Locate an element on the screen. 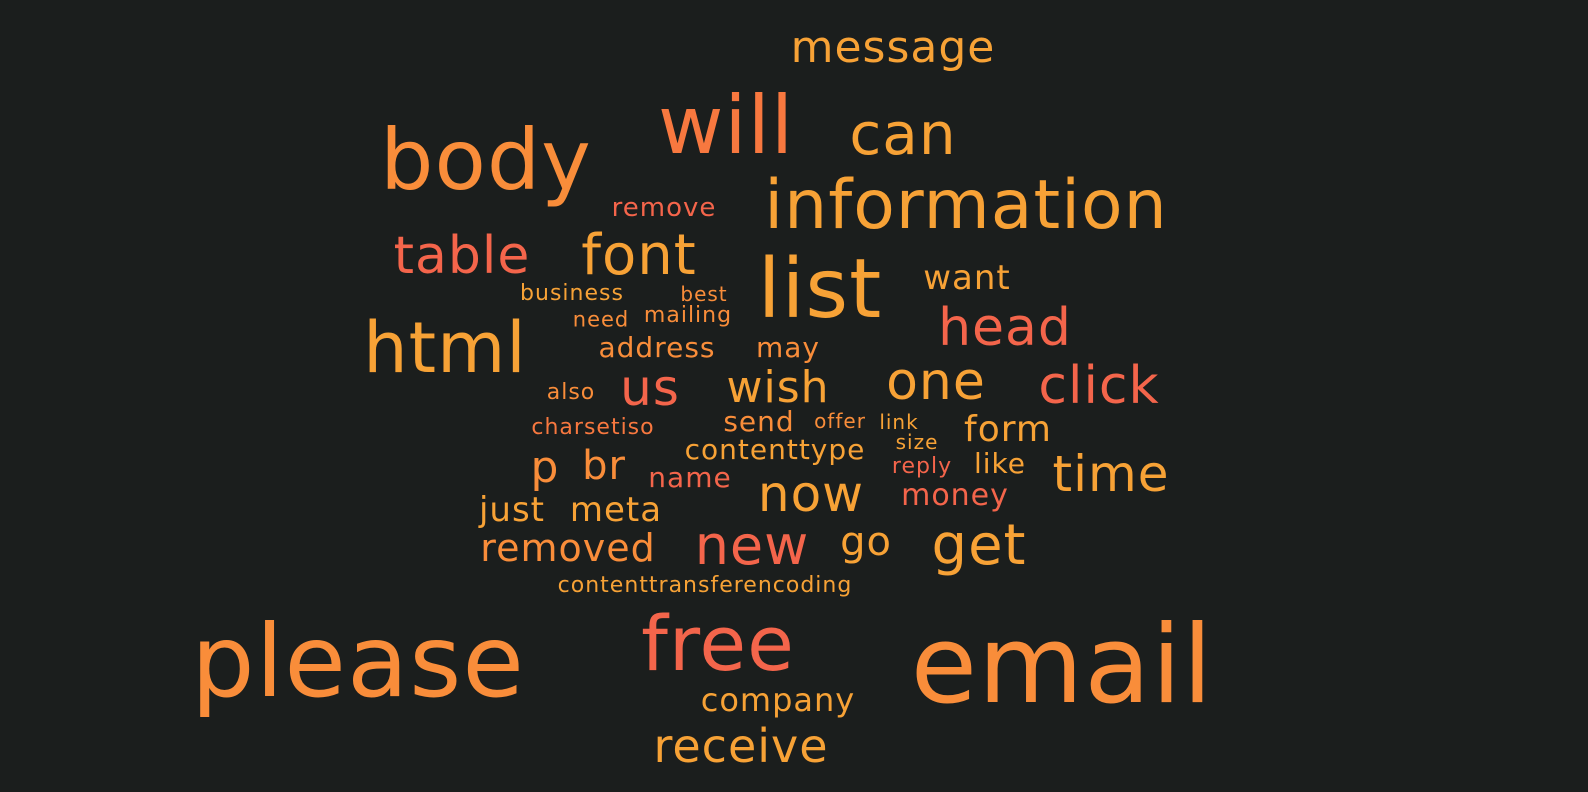 The height and width of the screenshot is (792, 1588). word-br: br is located at coordinates (604, 466).